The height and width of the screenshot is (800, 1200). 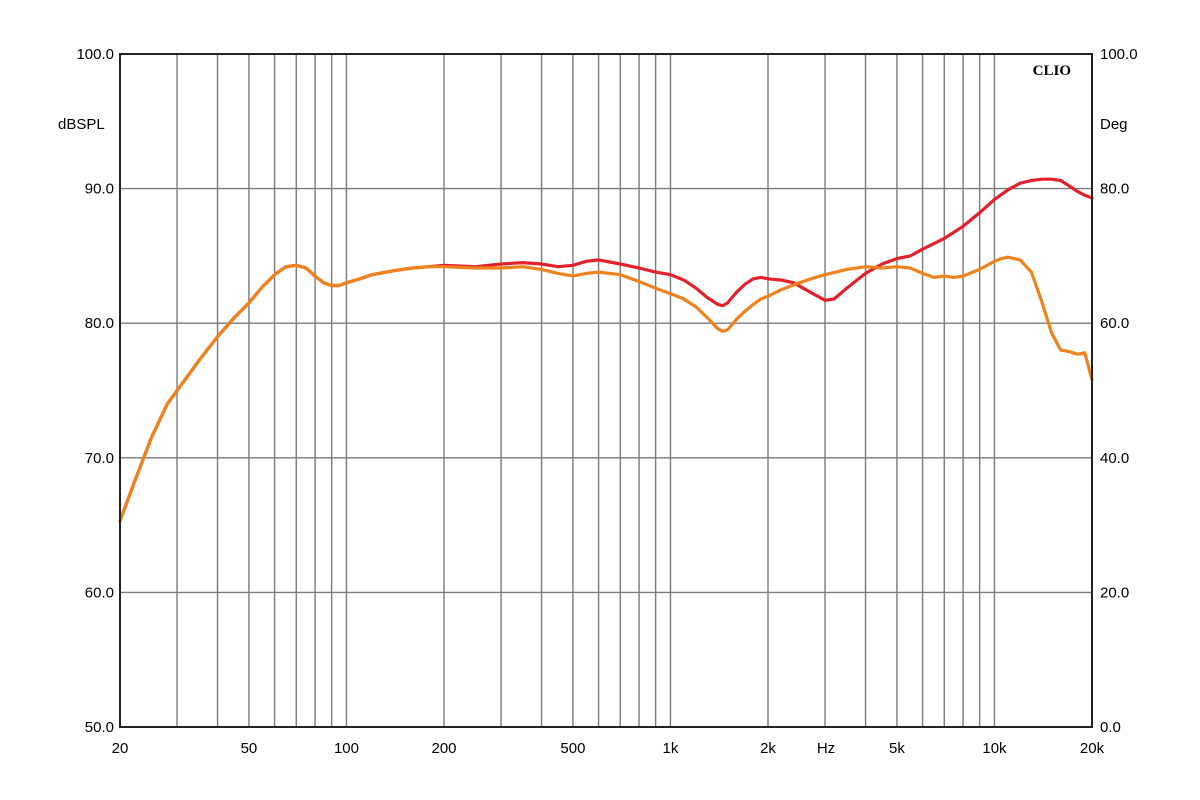 I want to click on x-tick-label: 500, so click(x=572, y=748).